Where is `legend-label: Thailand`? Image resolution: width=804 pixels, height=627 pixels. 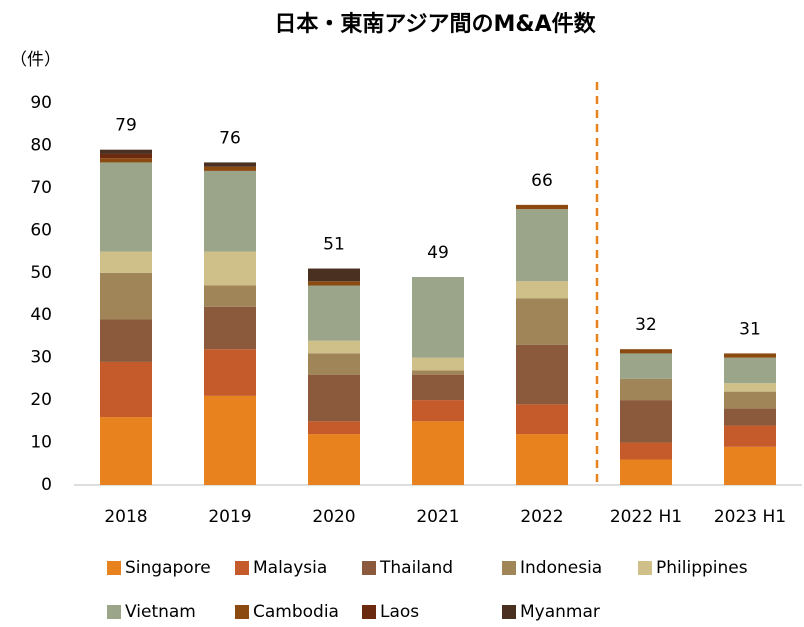 legend-label: Thailand is located at coordinates (416, 568).